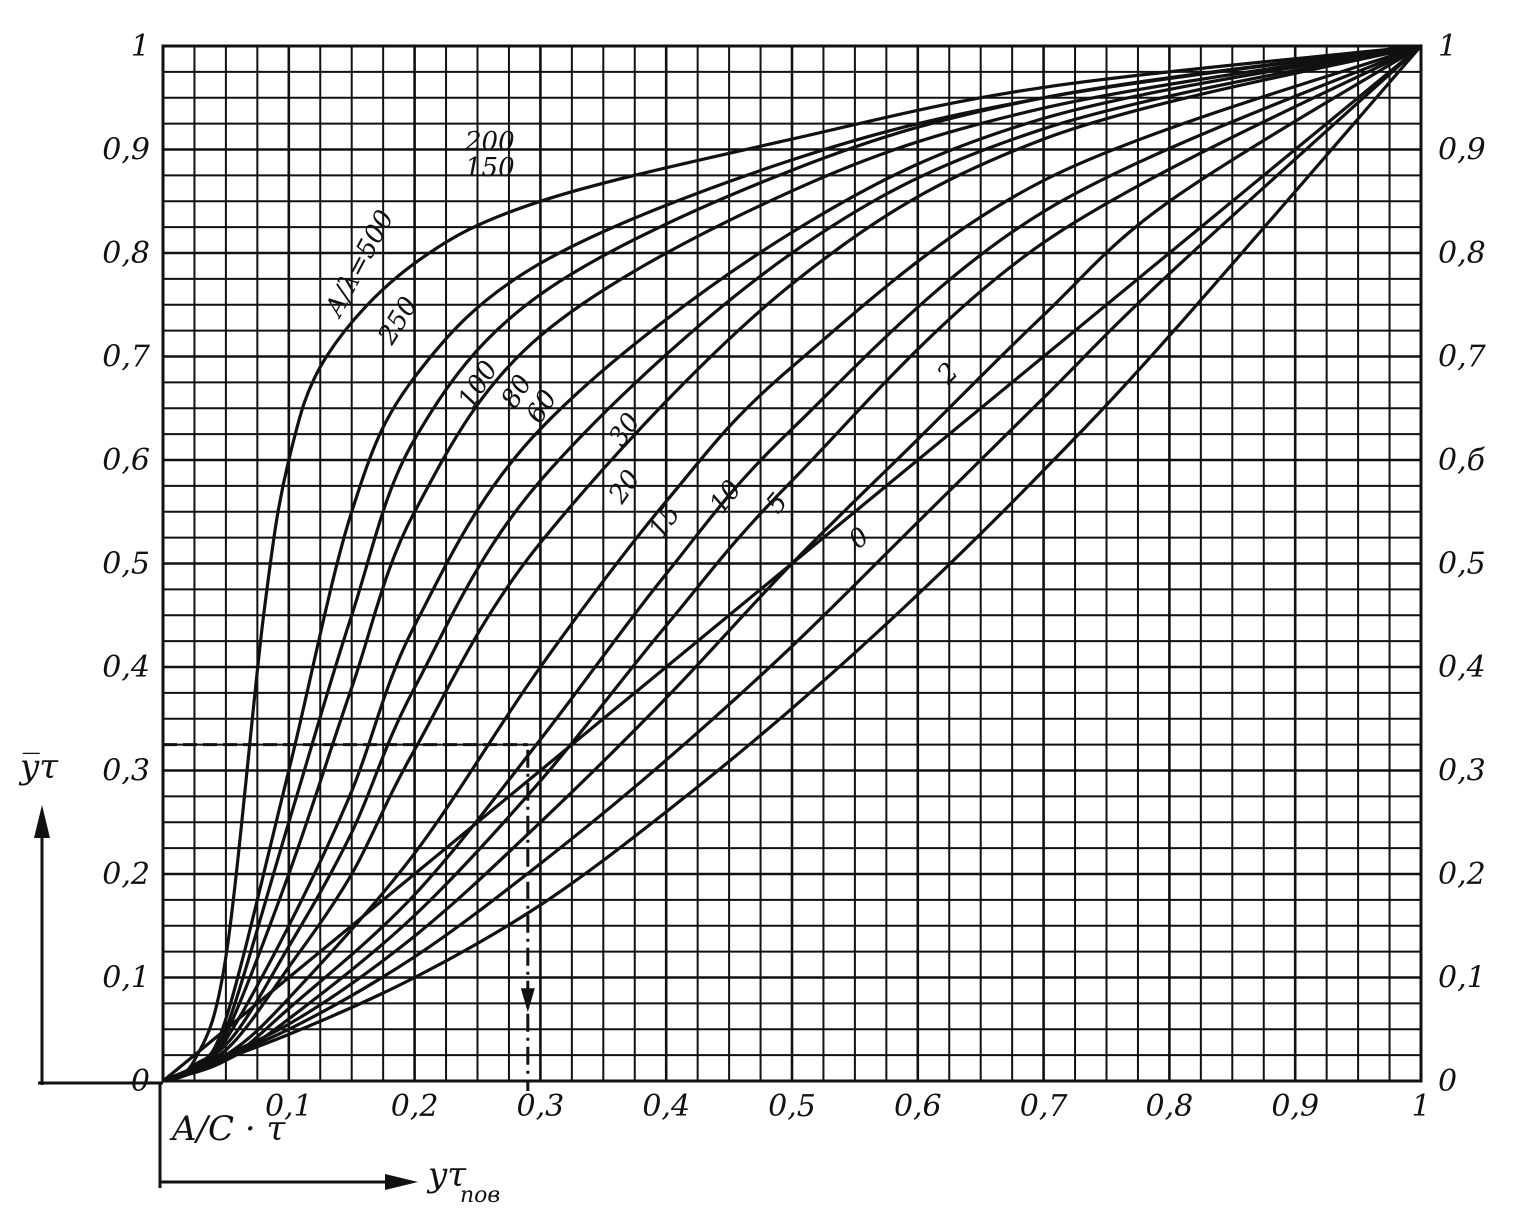 This screenshot has width=1534, height=1220. Describe the element at coordinates (777, 504) in the screenshot. I see `curve-label-5: 5` at that location.